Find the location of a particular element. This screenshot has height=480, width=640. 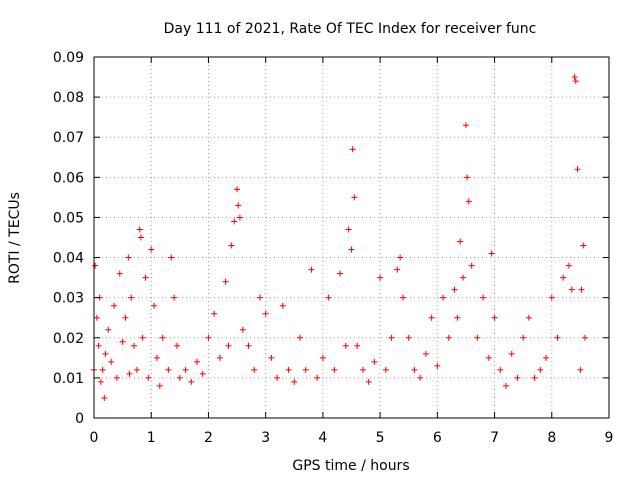

x-tick-label: 5 is located at coordinates (380, 438).